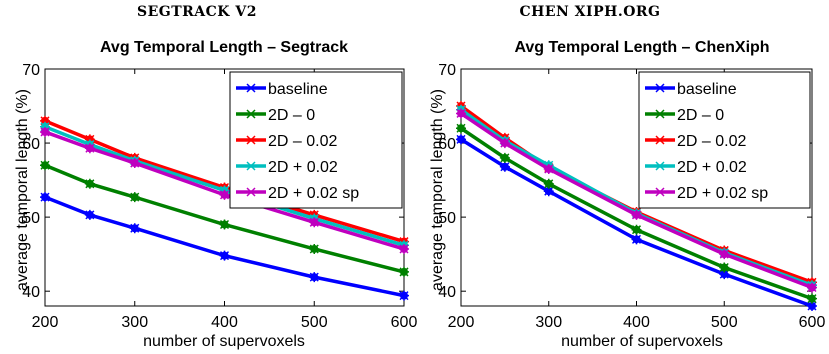  What do you see at coordinates (31, 70) in the screenshot?
I see `chart-0-ytick-label: 70` at bounding box center [31, 70].